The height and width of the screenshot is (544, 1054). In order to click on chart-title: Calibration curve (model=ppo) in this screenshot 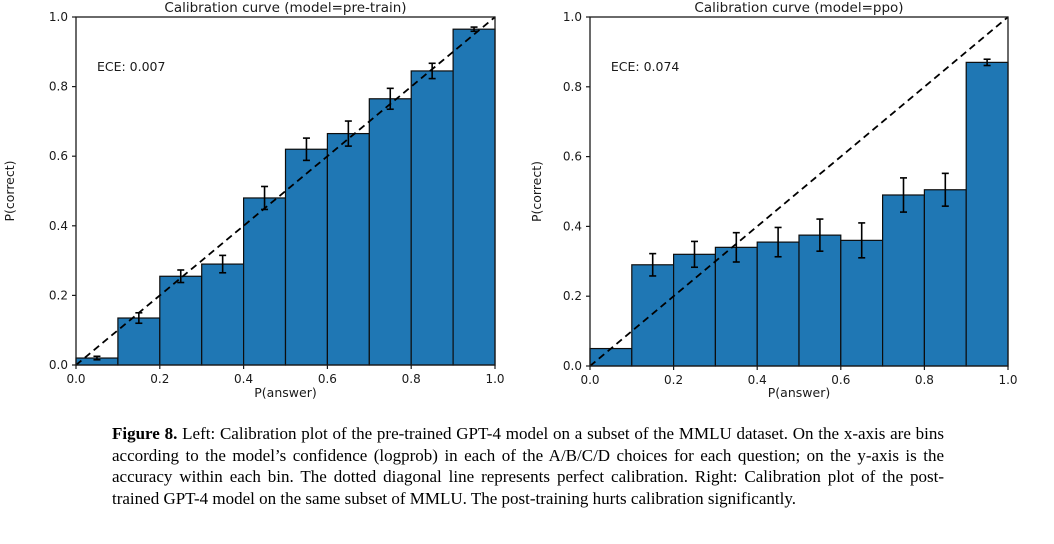, I will do `click(798, 8)`.